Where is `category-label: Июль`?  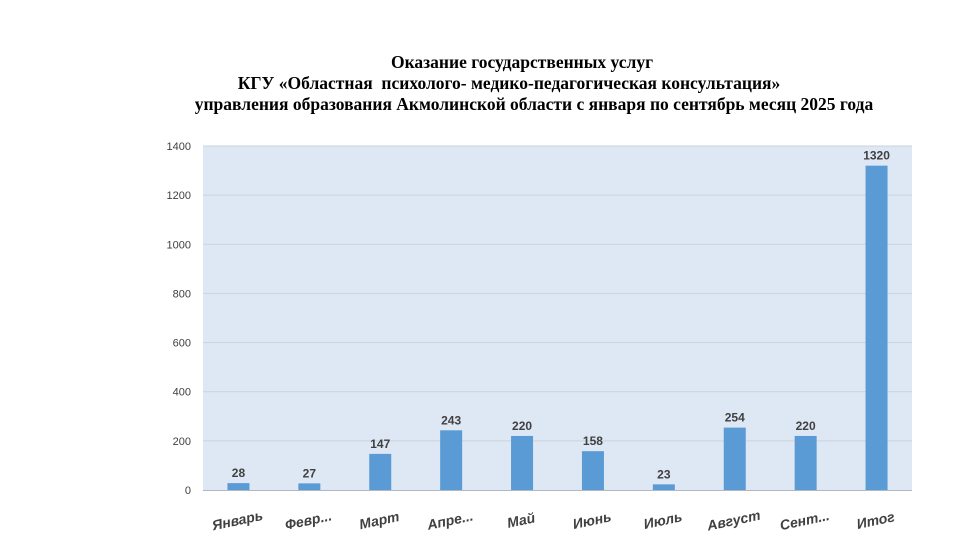 category-label: Июль is located at coordinates (662, 520).